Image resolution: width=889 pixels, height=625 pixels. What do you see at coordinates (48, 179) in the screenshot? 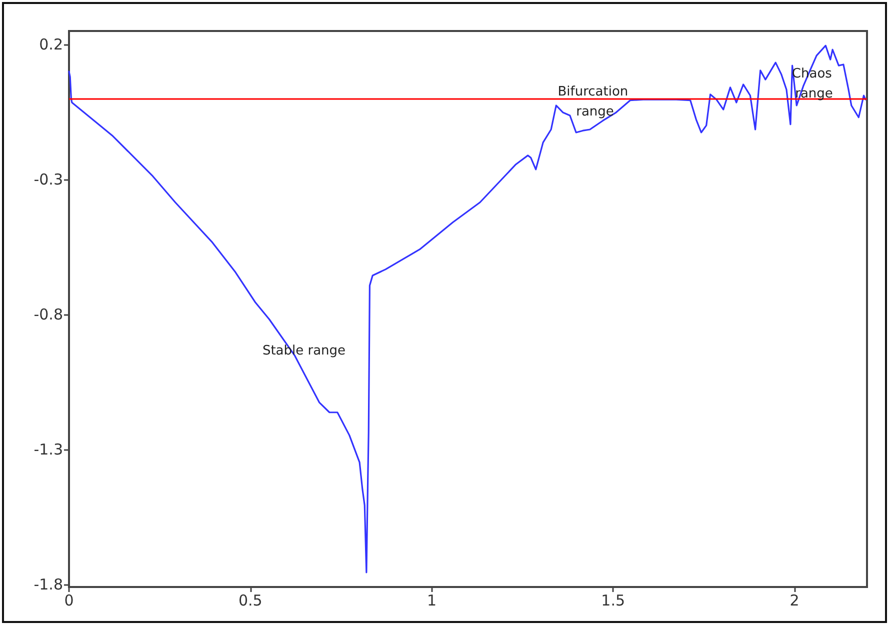
I see `y-tick-label: -0.3` at bounding box center [48, 179].